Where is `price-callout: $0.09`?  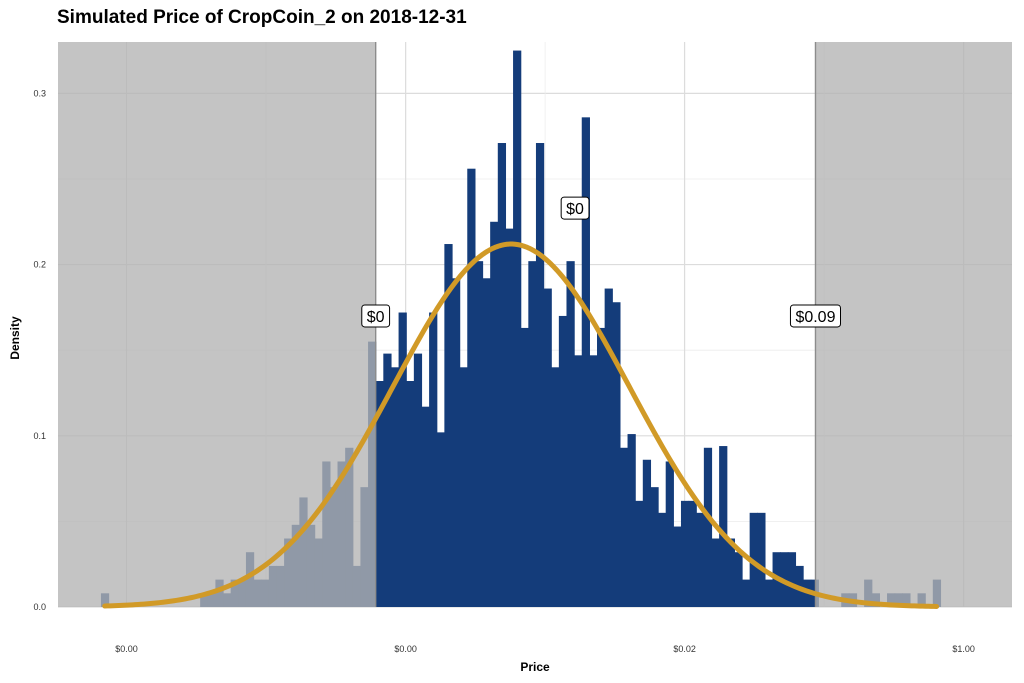
price-callout: $0.09 is located at coordinates (815, 316).